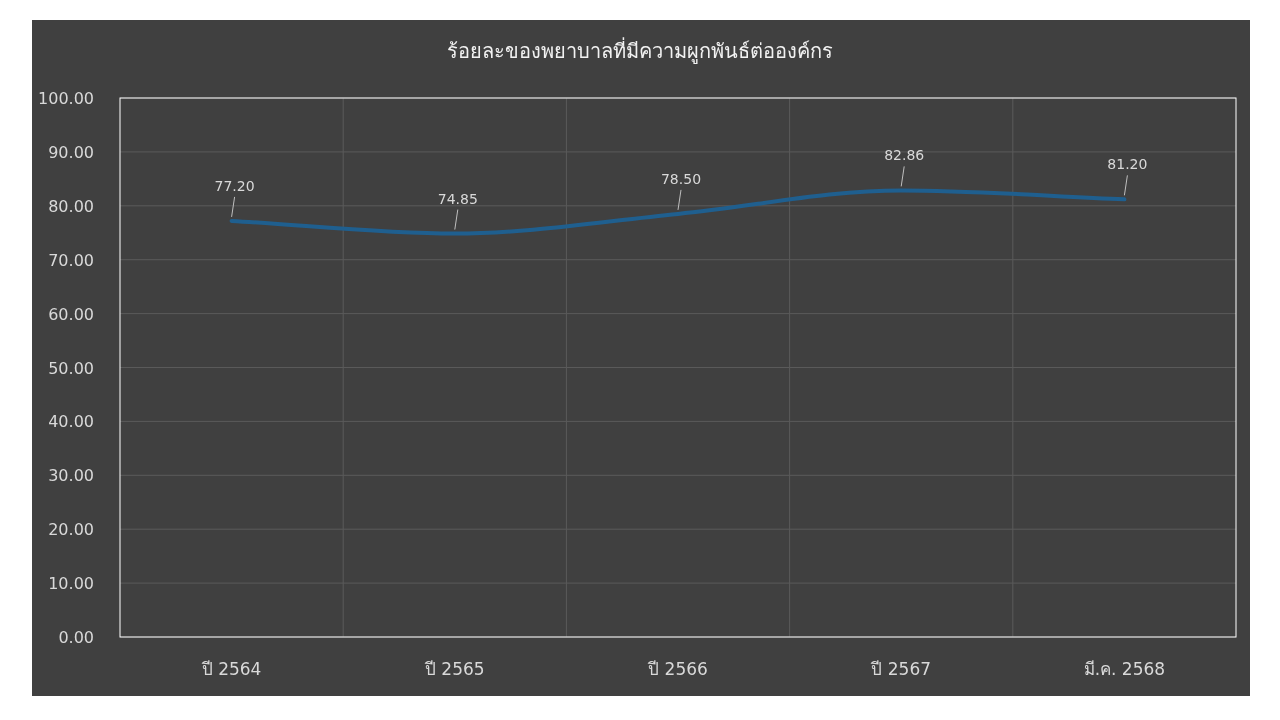 The height and width of the screenshot is (720, 1280). Describe the element at coordinates (234, 185) in the screenshot. I see `data-label: 77.20` at that location.